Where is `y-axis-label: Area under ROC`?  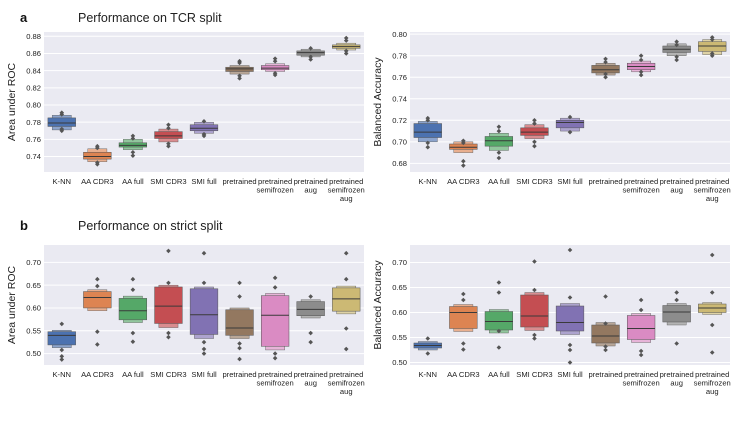 y-axis-label: Area under ROC is located at coordinates (12, 304).